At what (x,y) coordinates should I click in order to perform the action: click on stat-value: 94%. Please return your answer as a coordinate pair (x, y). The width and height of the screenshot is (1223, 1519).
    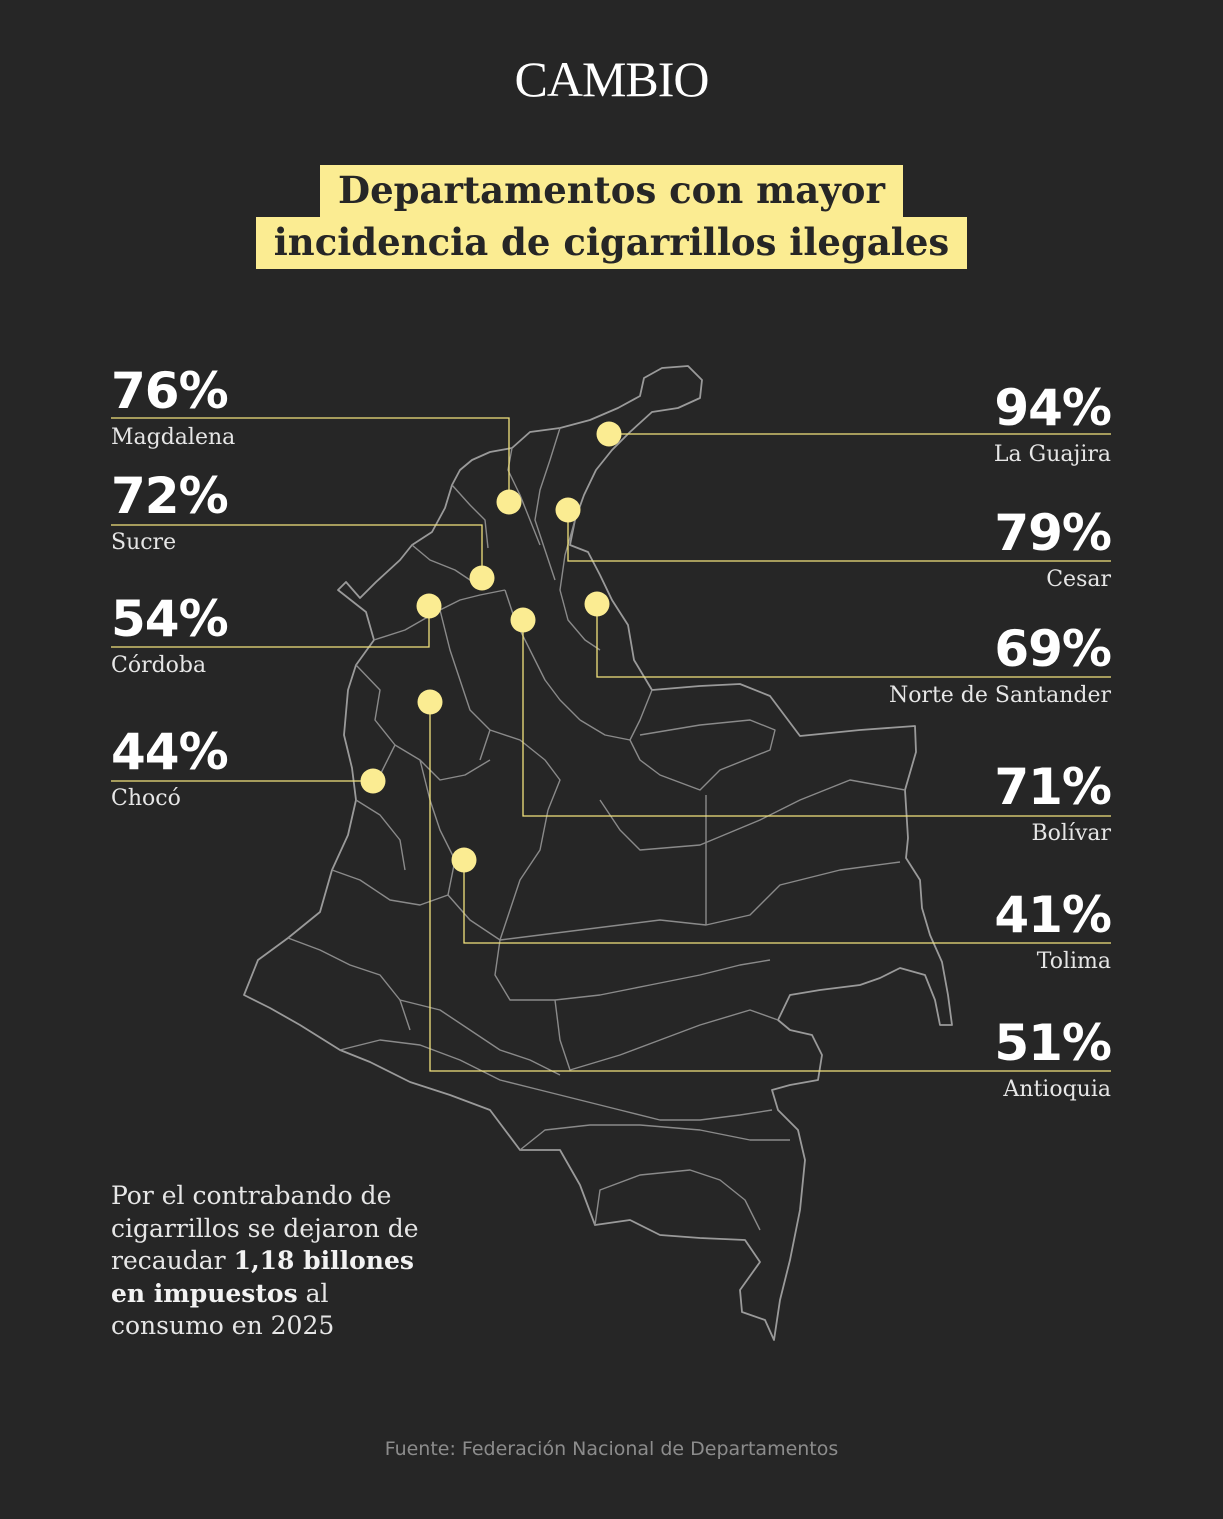
    Looking at the image, I should click on (1053, 408).